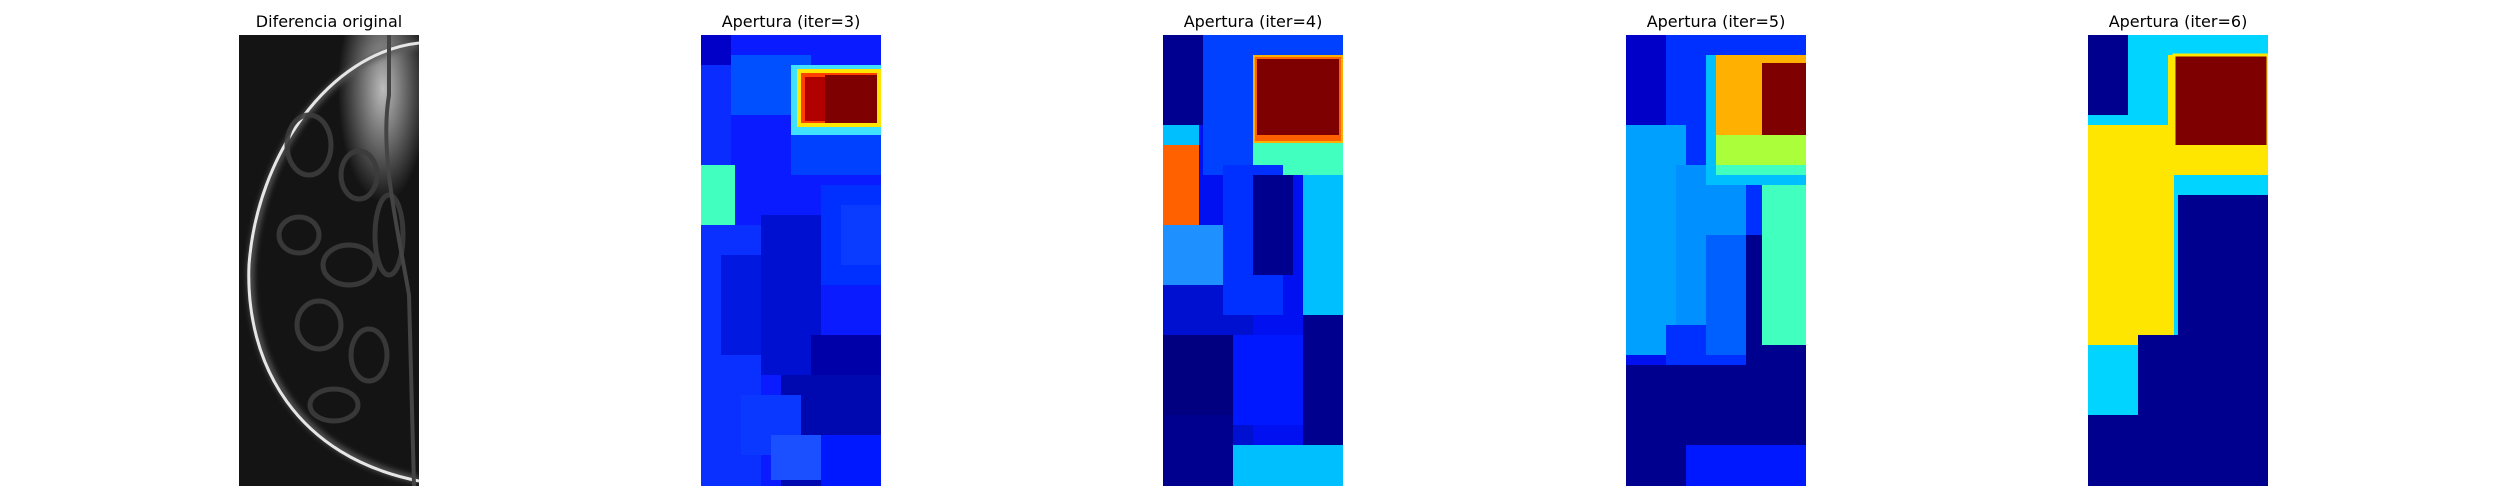 The width and height of the screenshot is (2500, 500). I want to click on grayscale-image, so click(329, 260).